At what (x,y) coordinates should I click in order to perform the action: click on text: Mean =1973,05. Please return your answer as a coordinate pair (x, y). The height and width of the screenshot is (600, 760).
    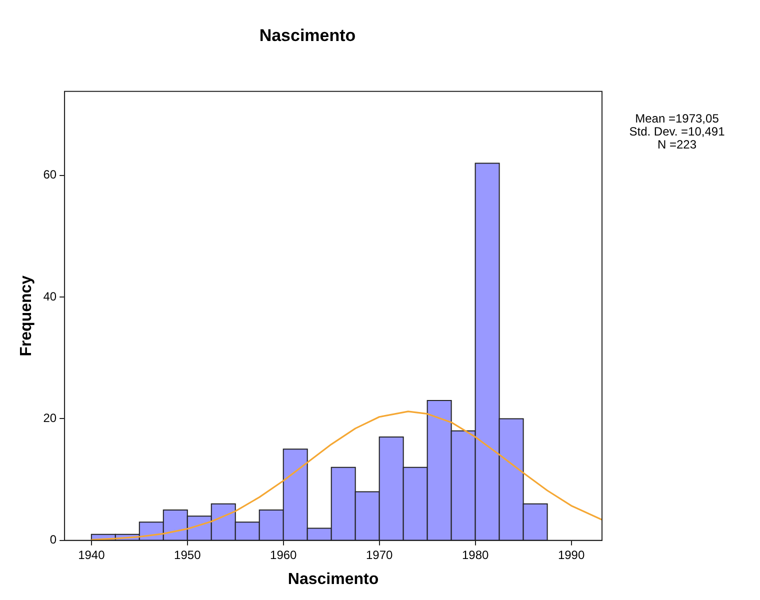
    Looking at the image, I should click on (677, 119).